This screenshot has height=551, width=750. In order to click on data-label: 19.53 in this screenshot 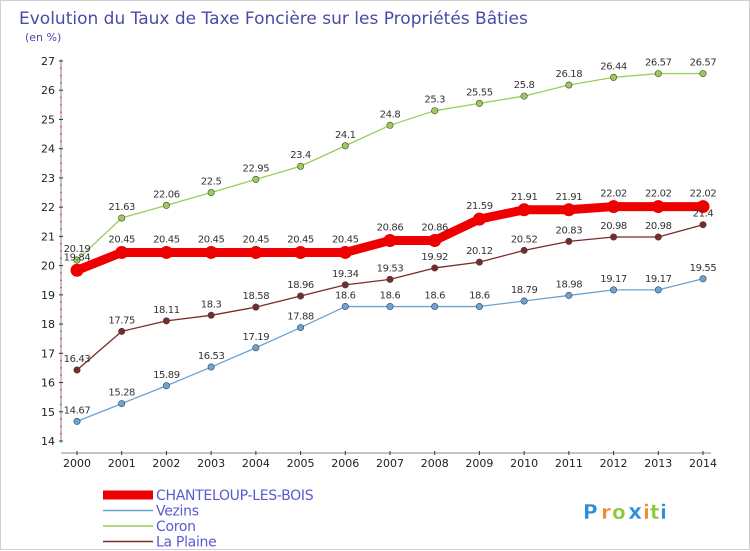, I will do `click(390, 268)`.